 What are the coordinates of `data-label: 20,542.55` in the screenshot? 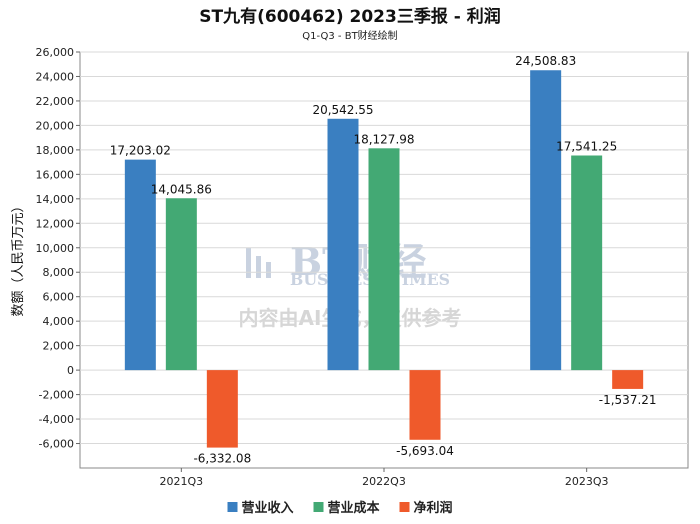 It's located at (342, 110).